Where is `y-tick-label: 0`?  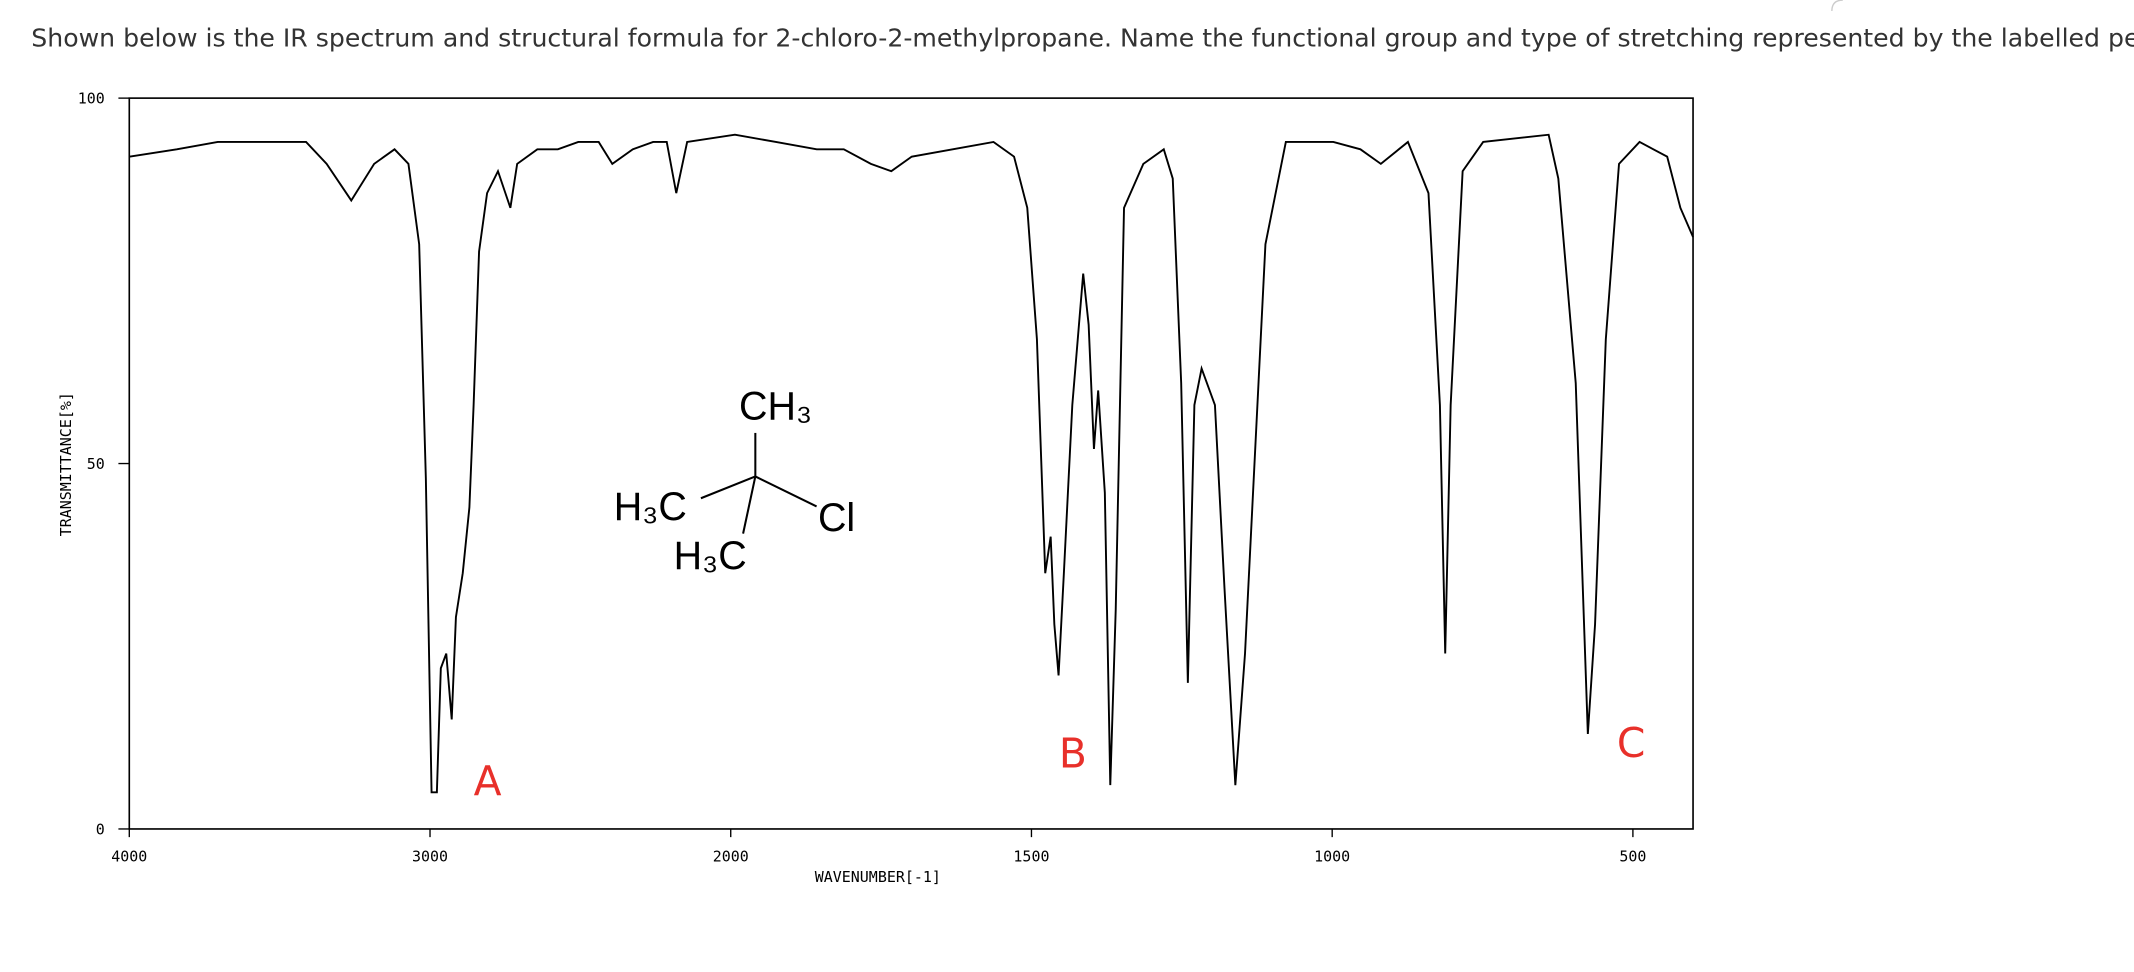
y-tick-label: 0 is located at coordinates (100, 829).